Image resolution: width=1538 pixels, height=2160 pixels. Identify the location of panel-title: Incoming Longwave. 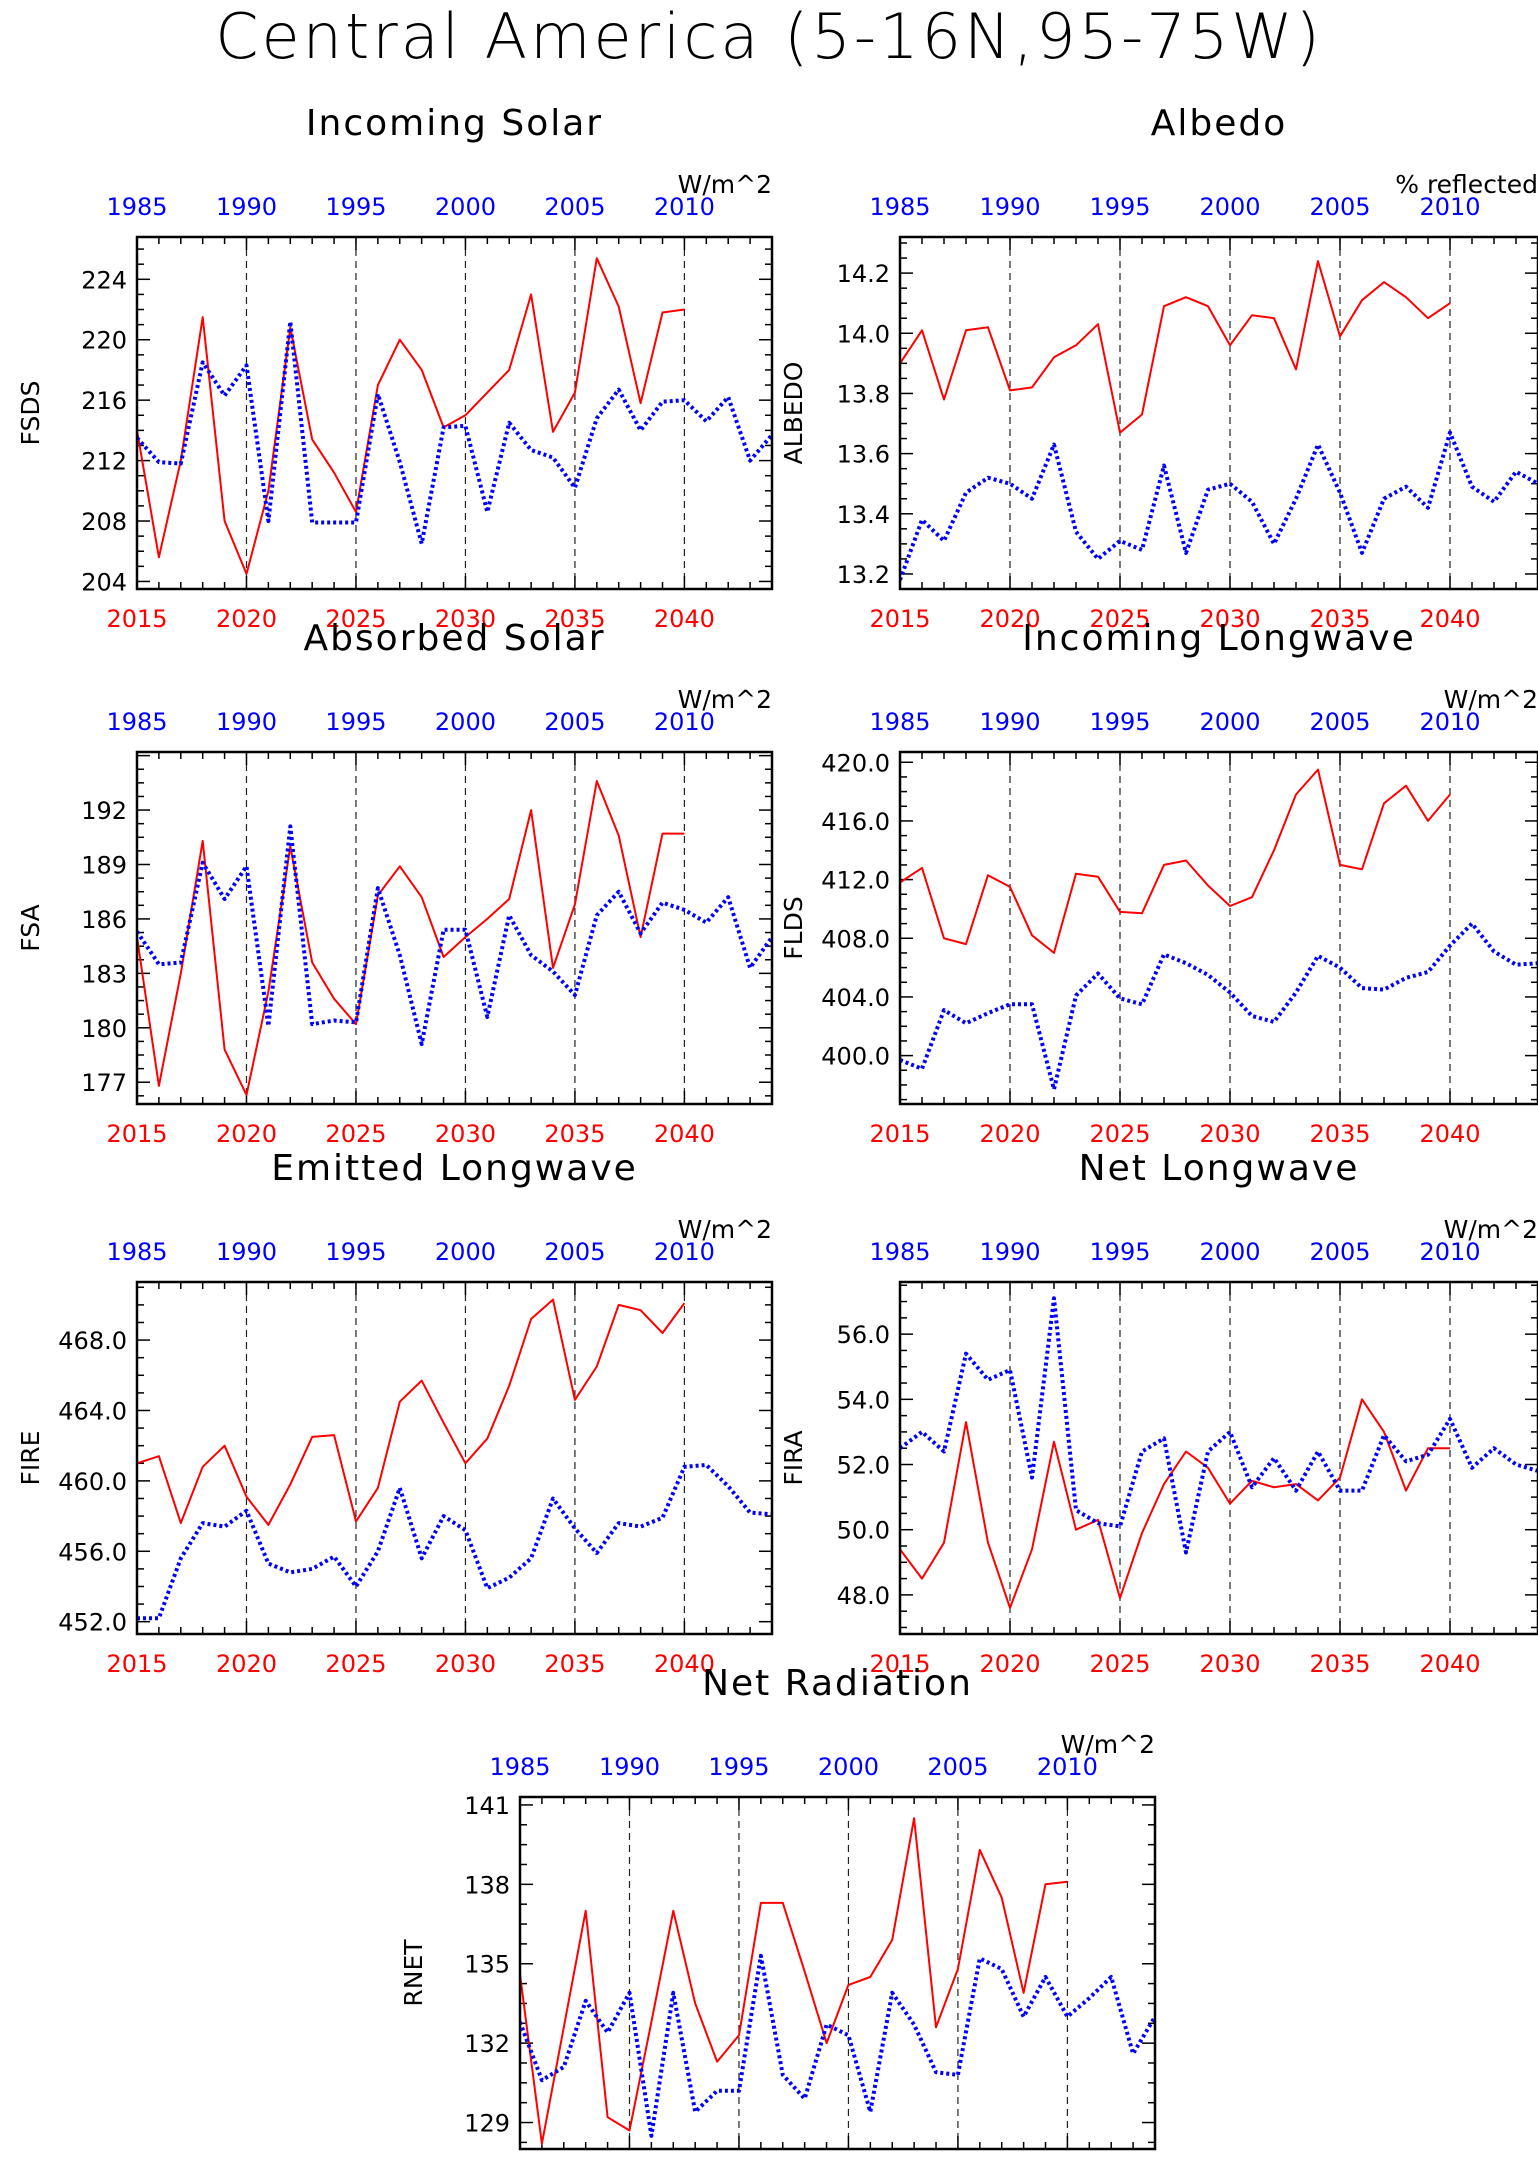
(1219, 638).